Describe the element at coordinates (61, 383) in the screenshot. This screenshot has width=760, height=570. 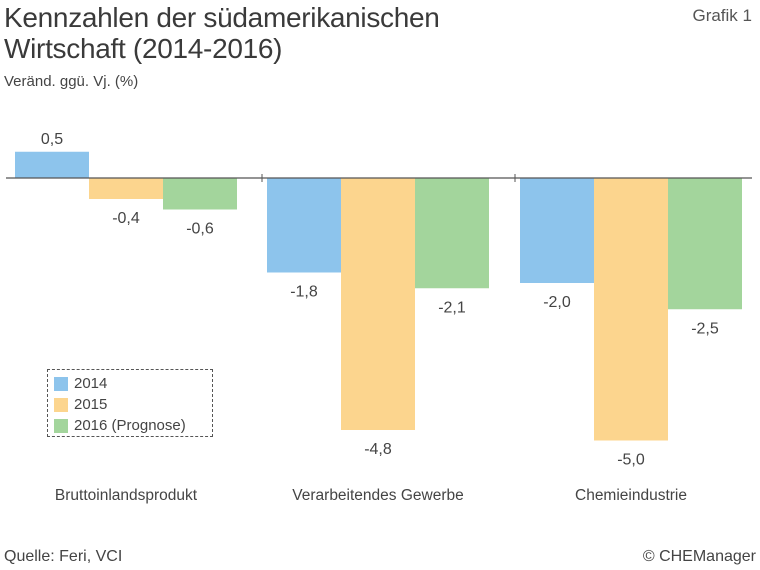
I see `legend-swatch-2014` at that location.